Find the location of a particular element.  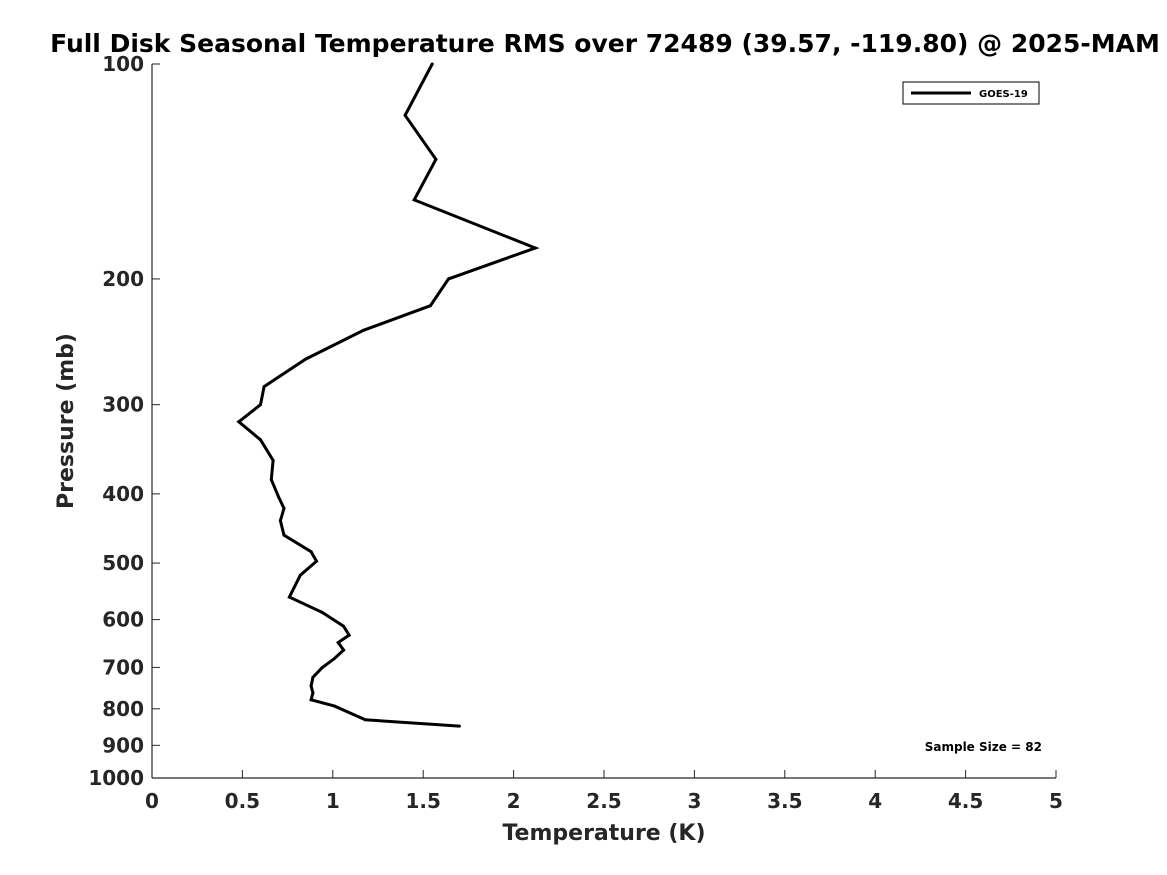

x-tick-label: 2.5 is located at coordinates (603, 801).